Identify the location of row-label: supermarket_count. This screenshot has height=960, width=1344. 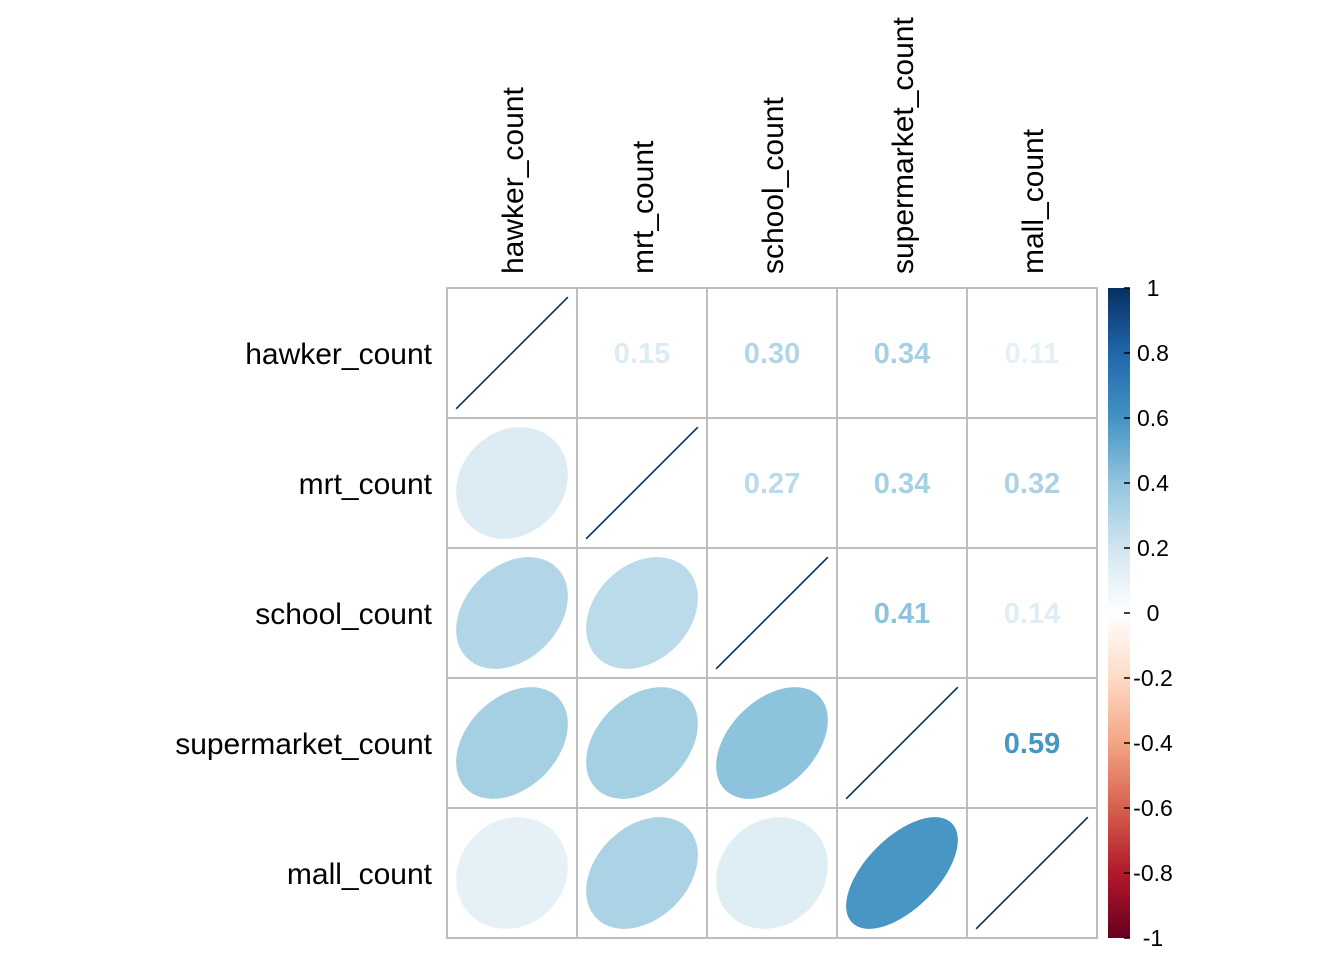
(303, 744).